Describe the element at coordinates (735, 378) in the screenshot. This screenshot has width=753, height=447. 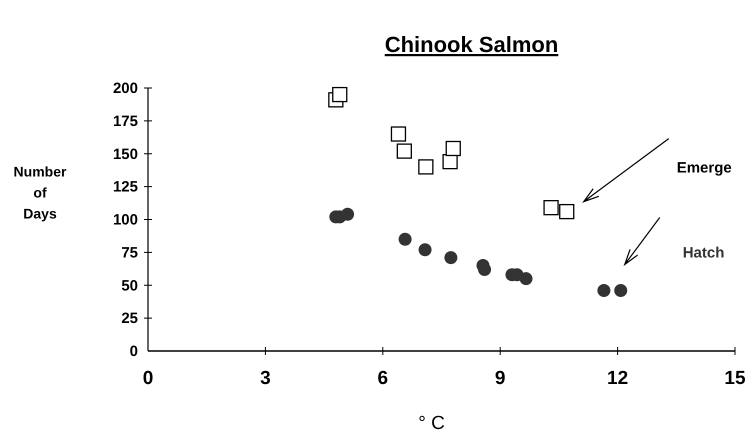
I see `x-tick-label: 15` at that location.